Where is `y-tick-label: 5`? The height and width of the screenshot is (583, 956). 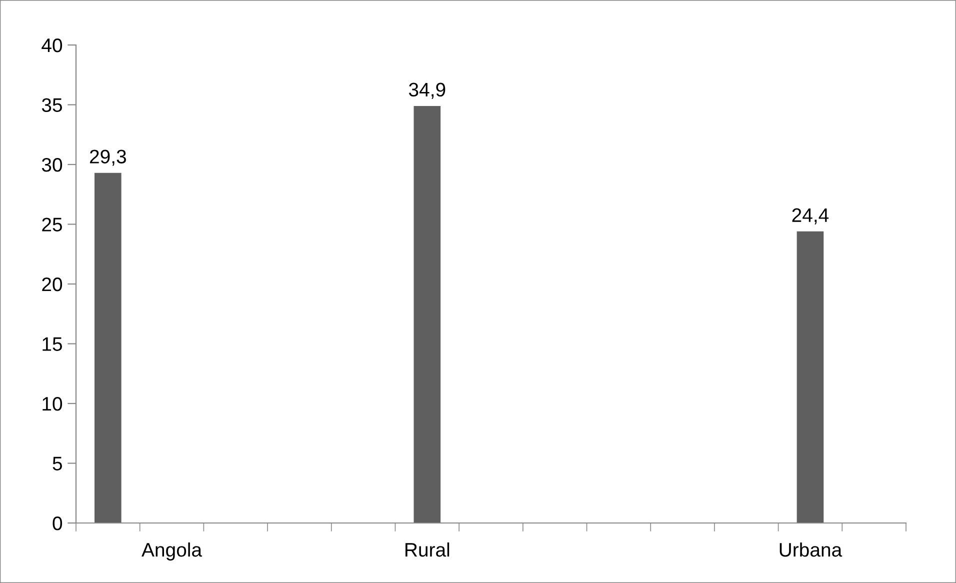 y-tick-label: 5 is located at coordinates (57, 463).